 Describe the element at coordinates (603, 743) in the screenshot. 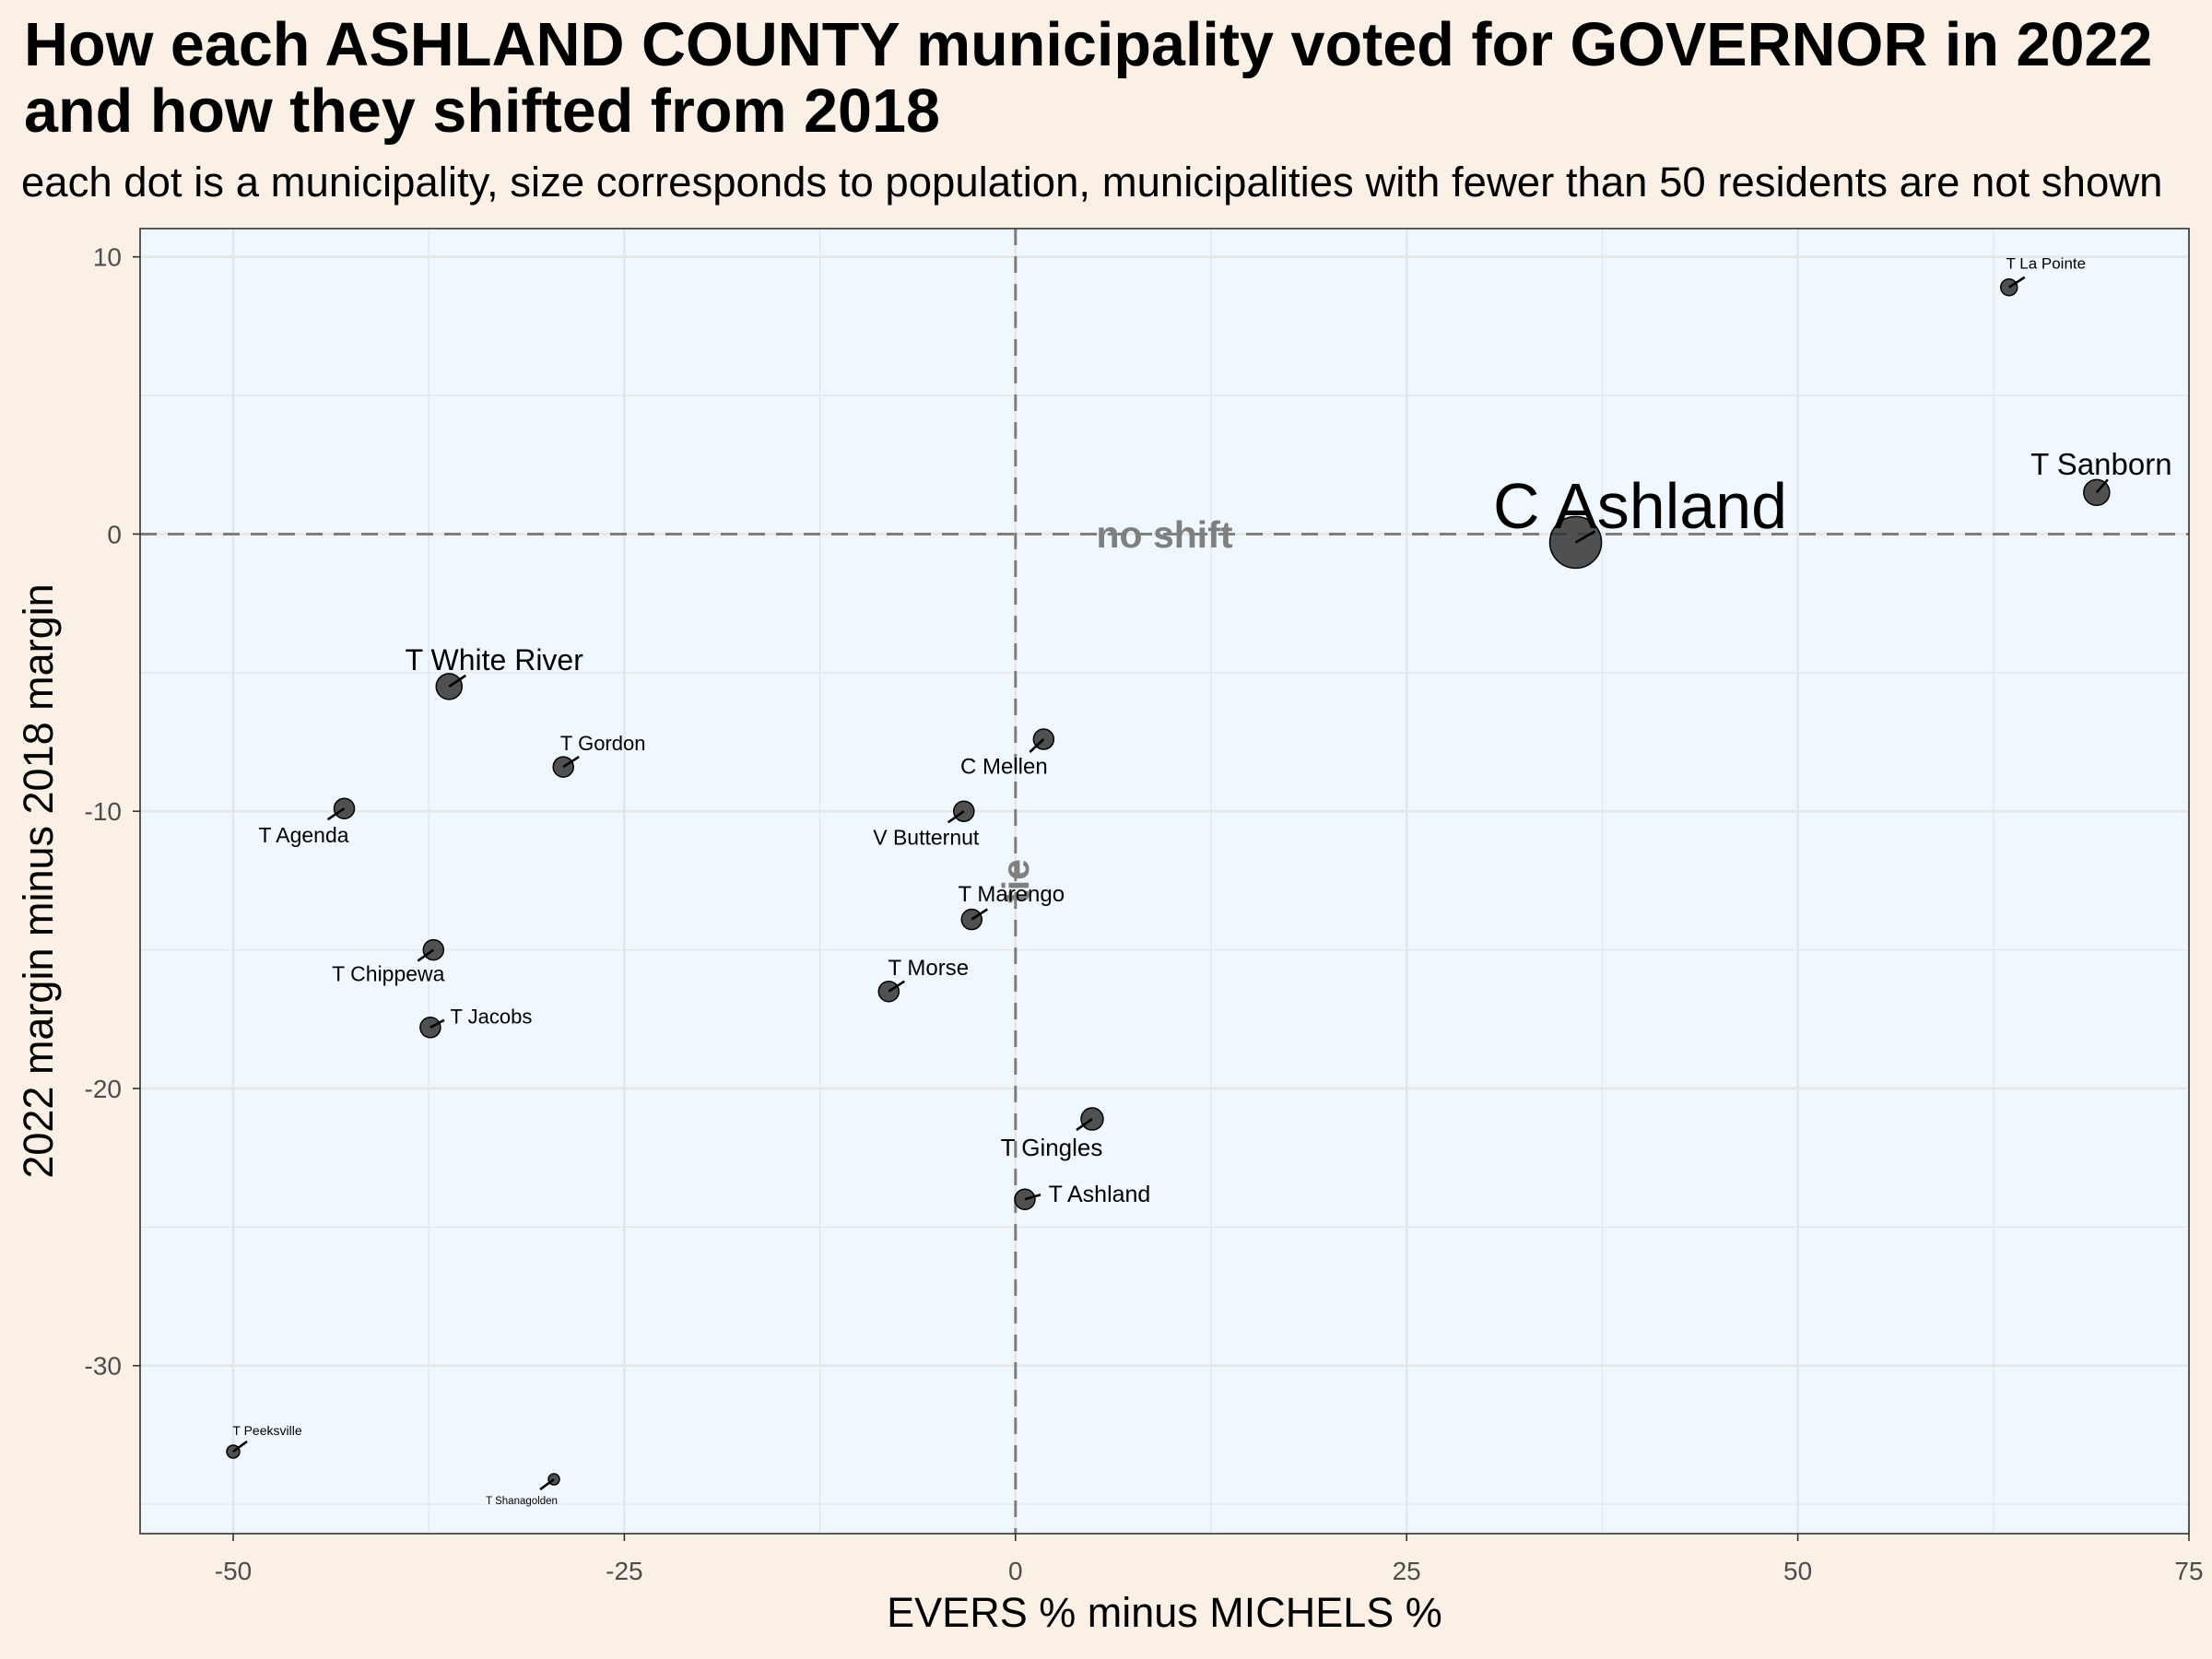

I see `point-label: T Gordon` at that location.